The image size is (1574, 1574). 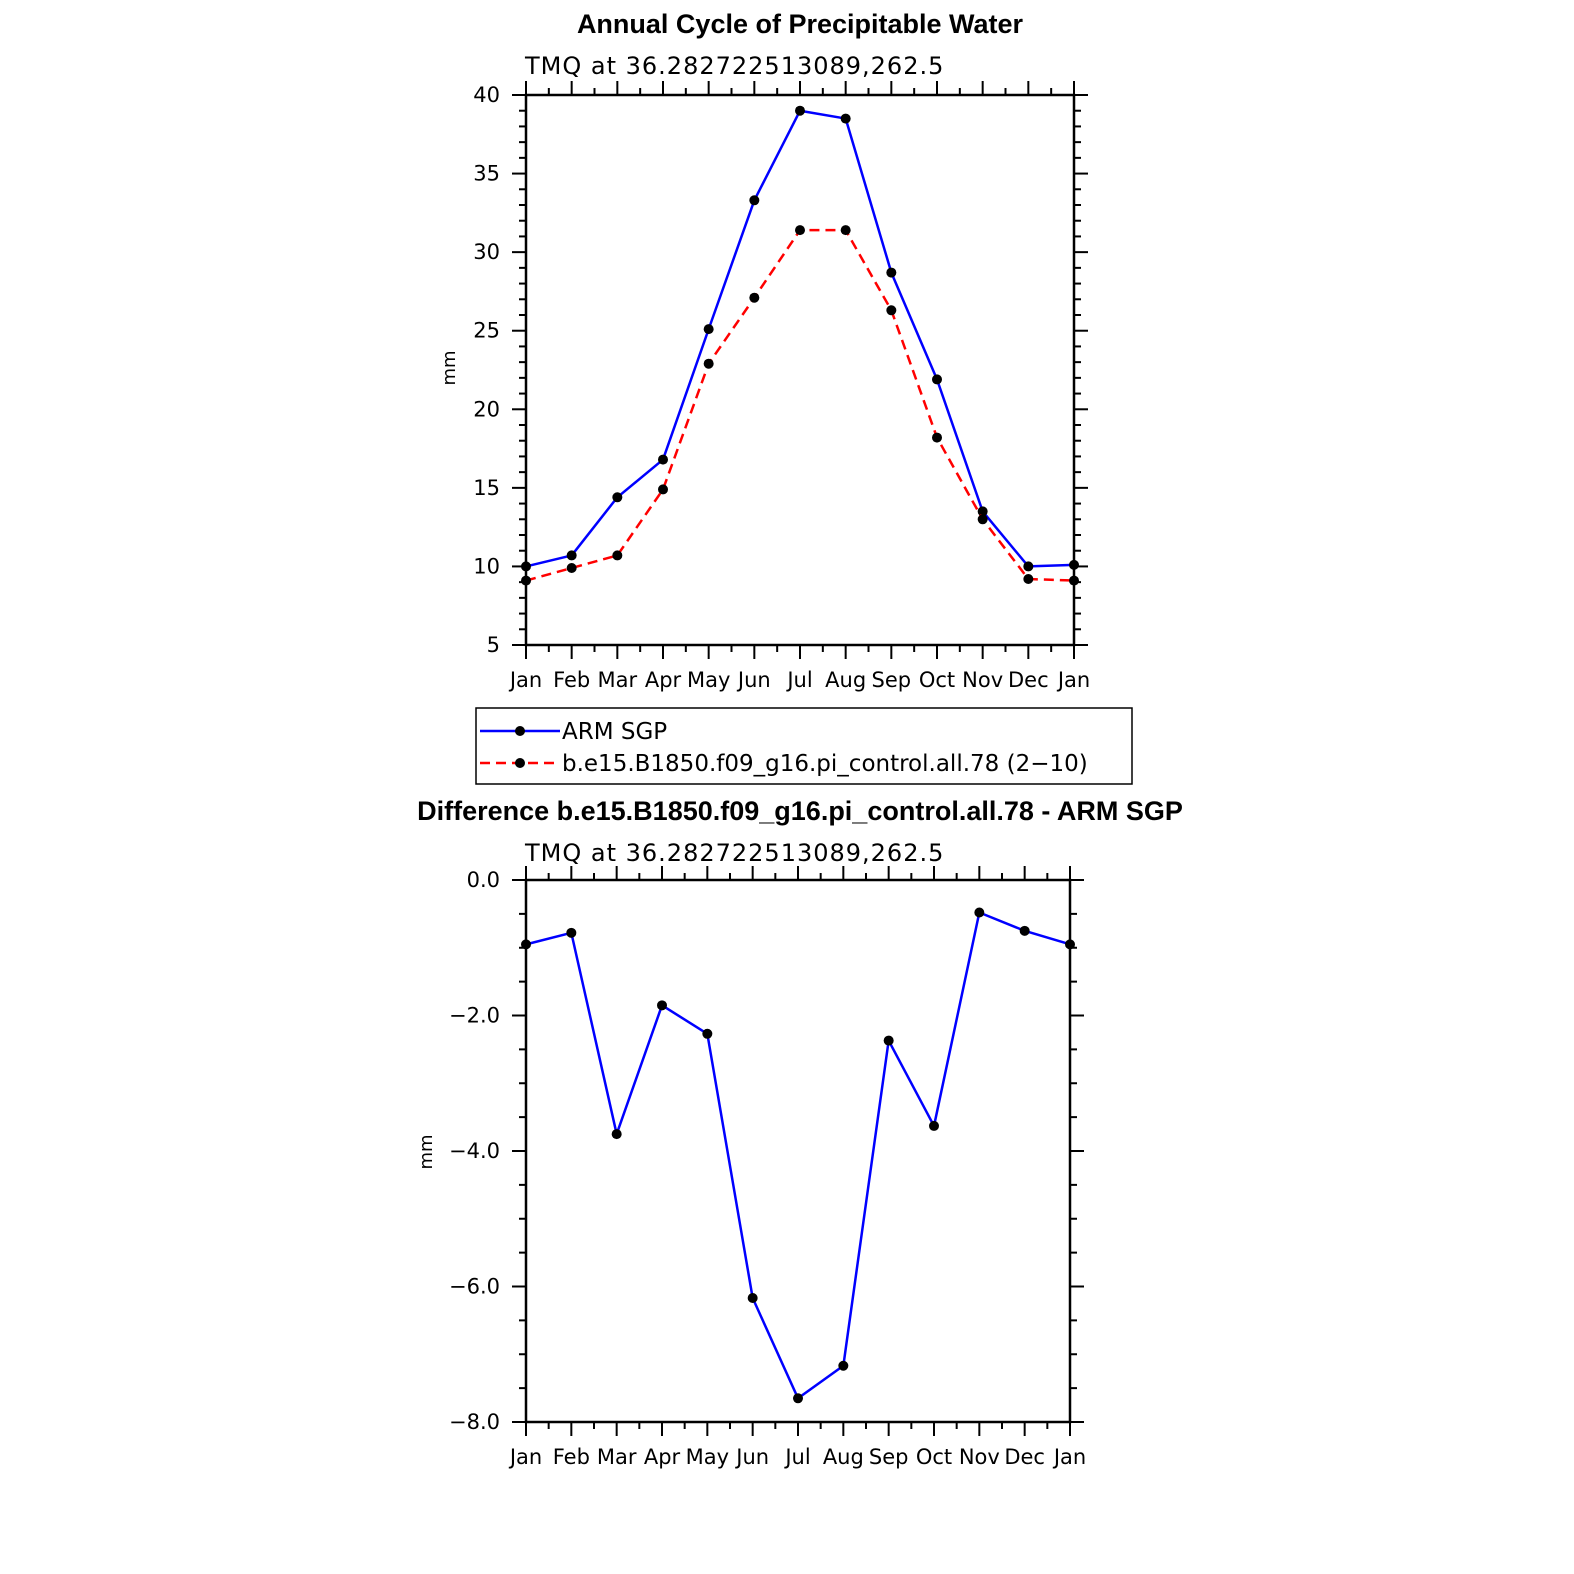 What do you see at coordinates (486, 95) in the screenshot?
I see `y-tick-label: 40` at bounding box center [486, 95].